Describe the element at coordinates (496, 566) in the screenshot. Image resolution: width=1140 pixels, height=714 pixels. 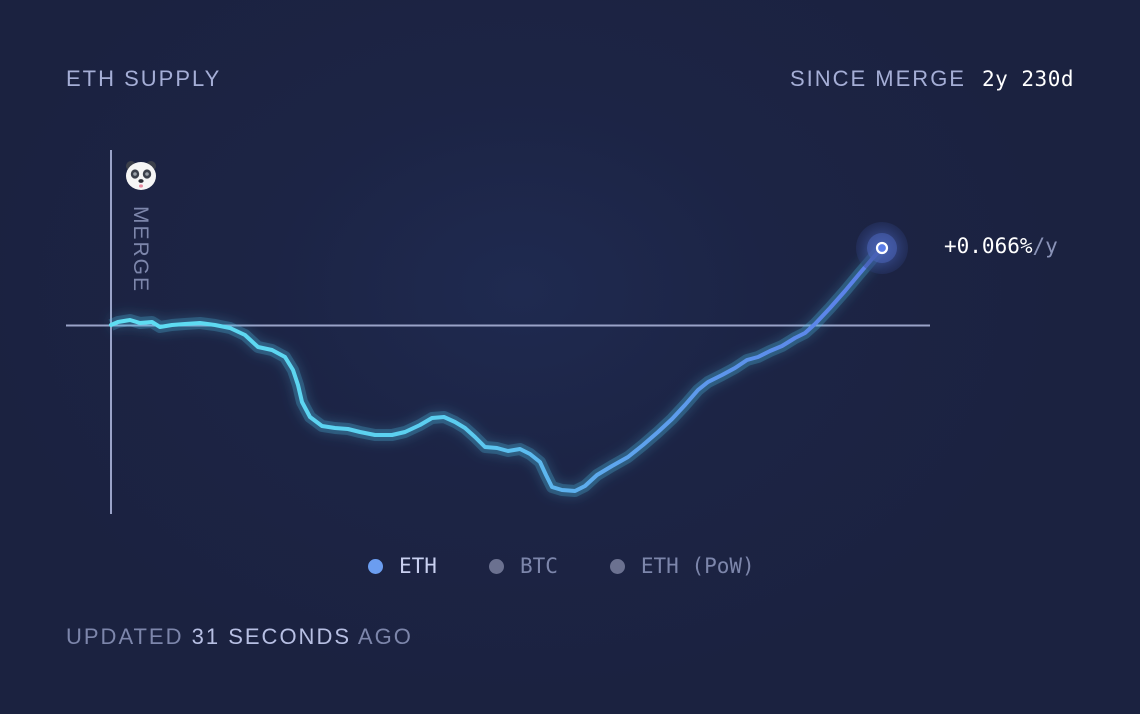
I see `legend-dot-btc-icon` at that location.